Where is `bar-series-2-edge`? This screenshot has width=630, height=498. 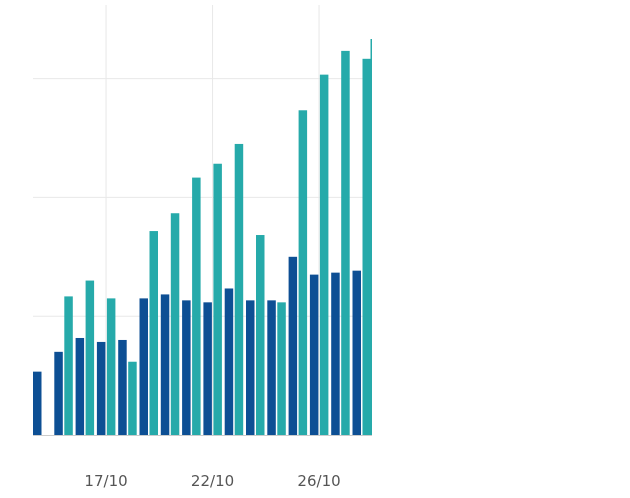
bar-series-2-edge is located at coordinates (371, 237).